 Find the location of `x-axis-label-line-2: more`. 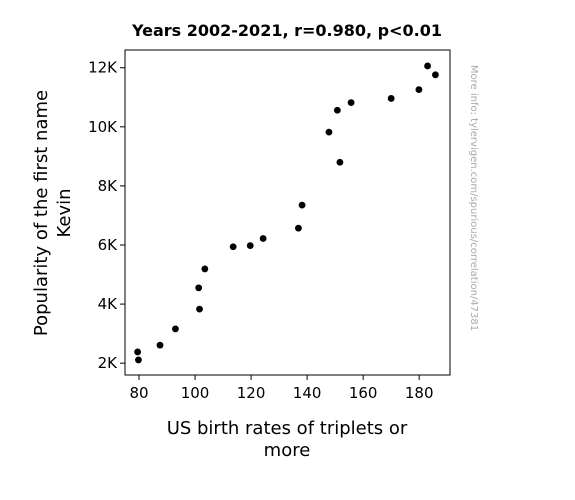

x-axis-label-line-2: more is located at coordinates (287, 450).